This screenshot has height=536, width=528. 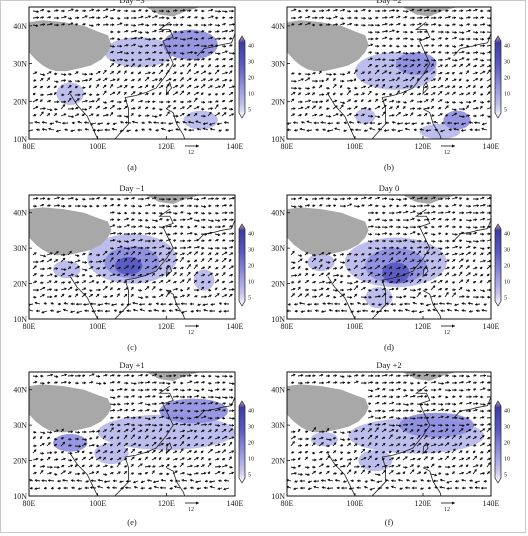 What do you see at coordinates (31, 310) in the screenshot?
I see `wind-vector` at bounding box center [31, 310].